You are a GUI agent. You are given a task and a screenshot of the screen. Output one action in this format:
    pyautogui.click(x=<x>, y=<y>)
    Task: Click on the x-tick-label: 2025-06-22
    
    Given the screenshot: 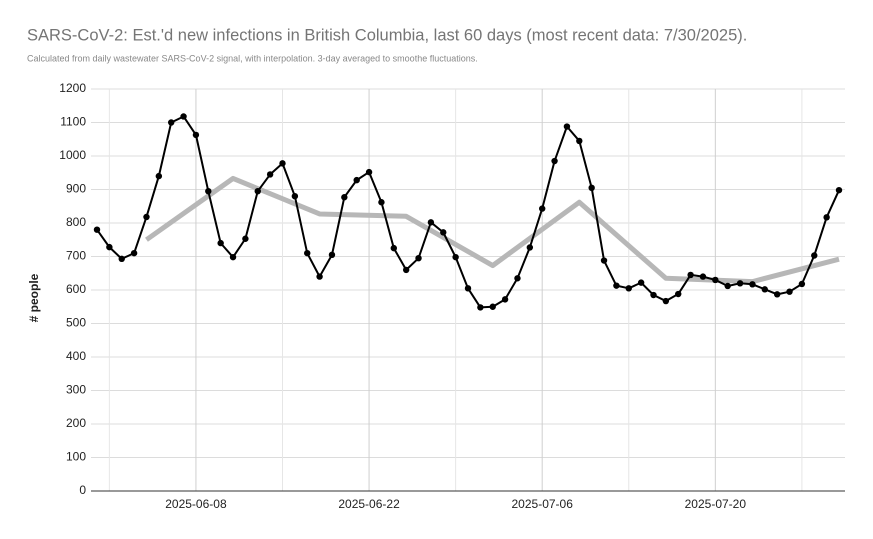 What is the action you would take?
    pyautogui.click(x=369, y=504)
    